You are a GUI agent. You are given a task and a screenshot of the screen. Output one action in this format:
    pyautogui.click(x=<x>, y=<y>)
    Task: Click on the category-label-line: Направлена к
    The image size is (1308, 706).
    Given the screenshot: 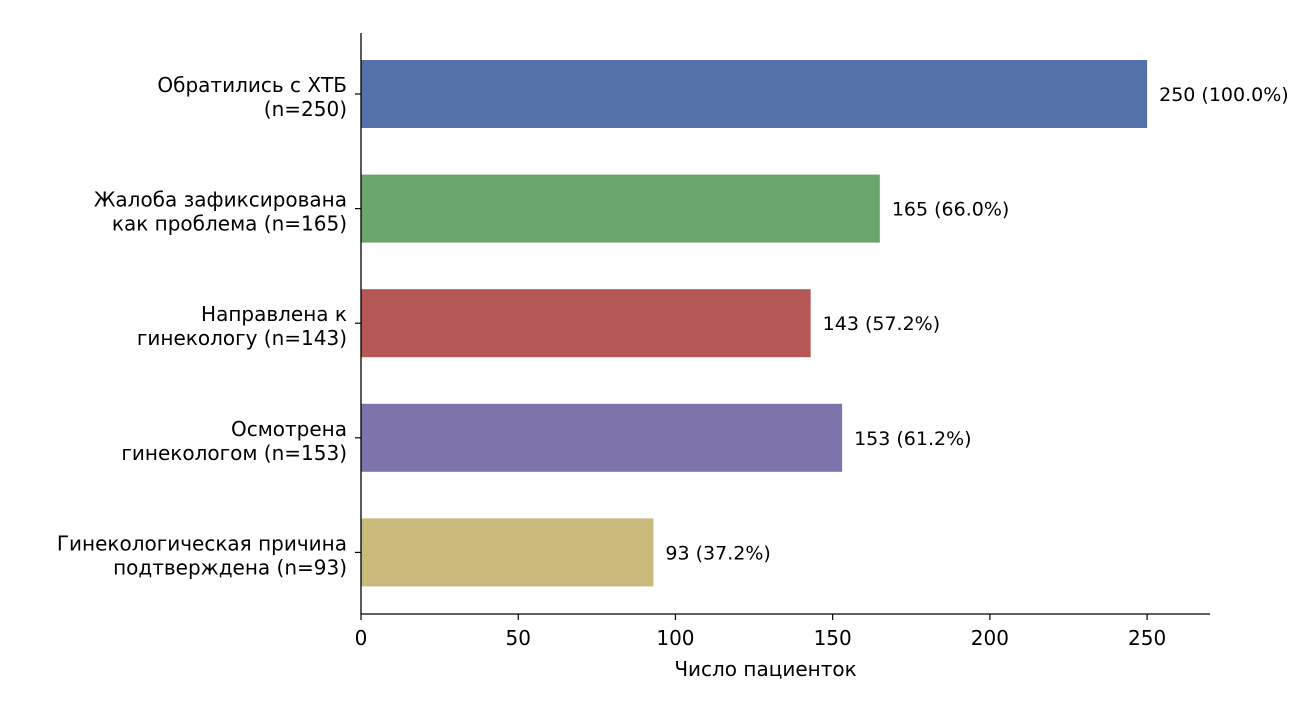 What is the action you would take?
    pyautogui.click(x=274, y=314)
    